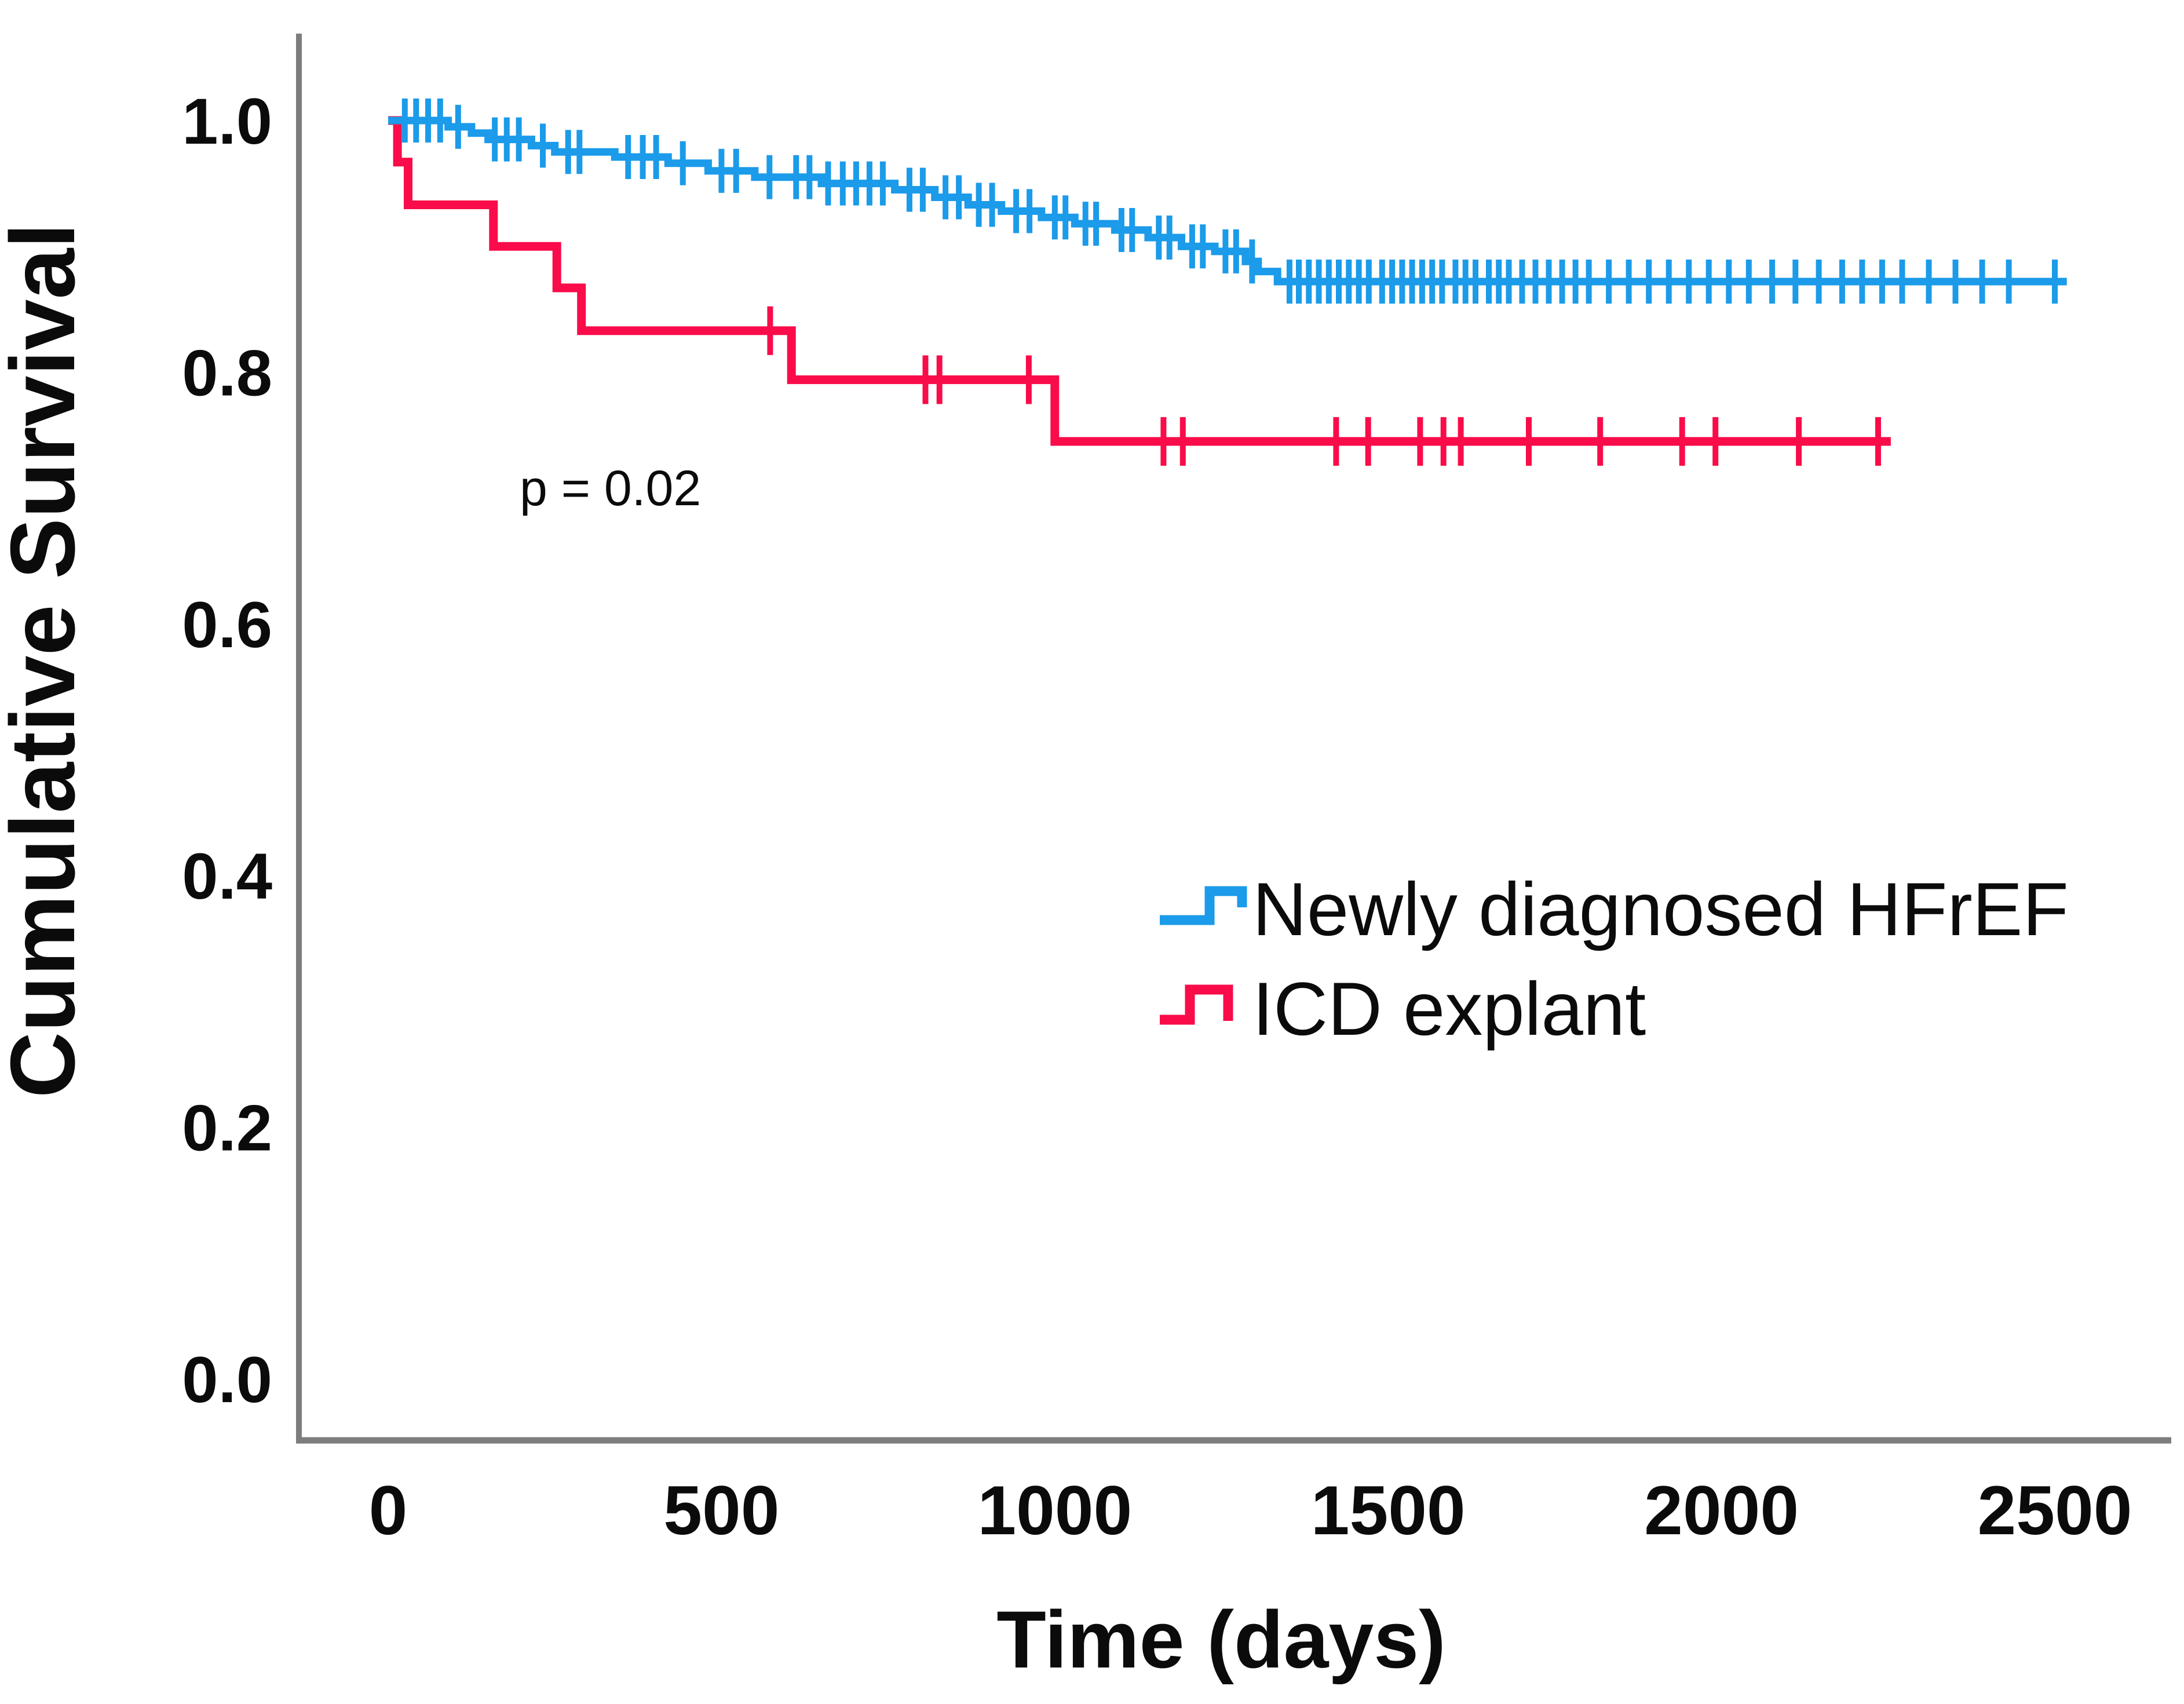 This screenshot has height=1704, width=2184. I want to click on x-axis-title: Time (days), so click(1220, 1639).